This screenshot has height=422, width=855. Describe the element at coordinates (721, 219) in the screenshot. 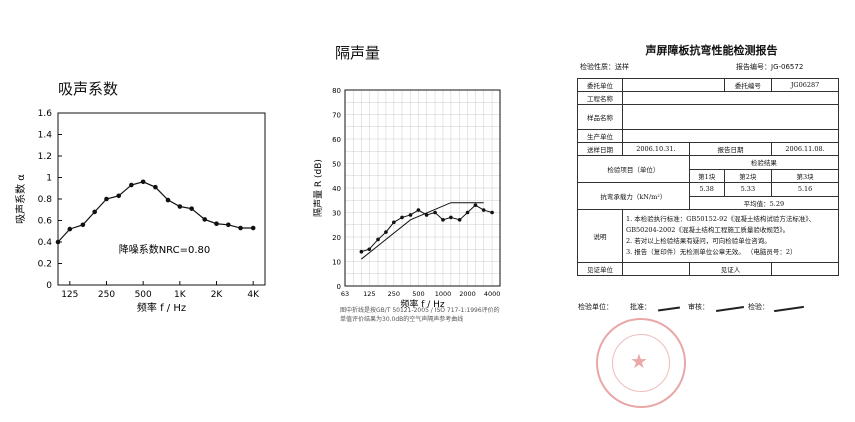

I see `remark-line-1: 1. 本检验执行标准：GB50152-92《混凝土结构试验方法标准》、` at that location.